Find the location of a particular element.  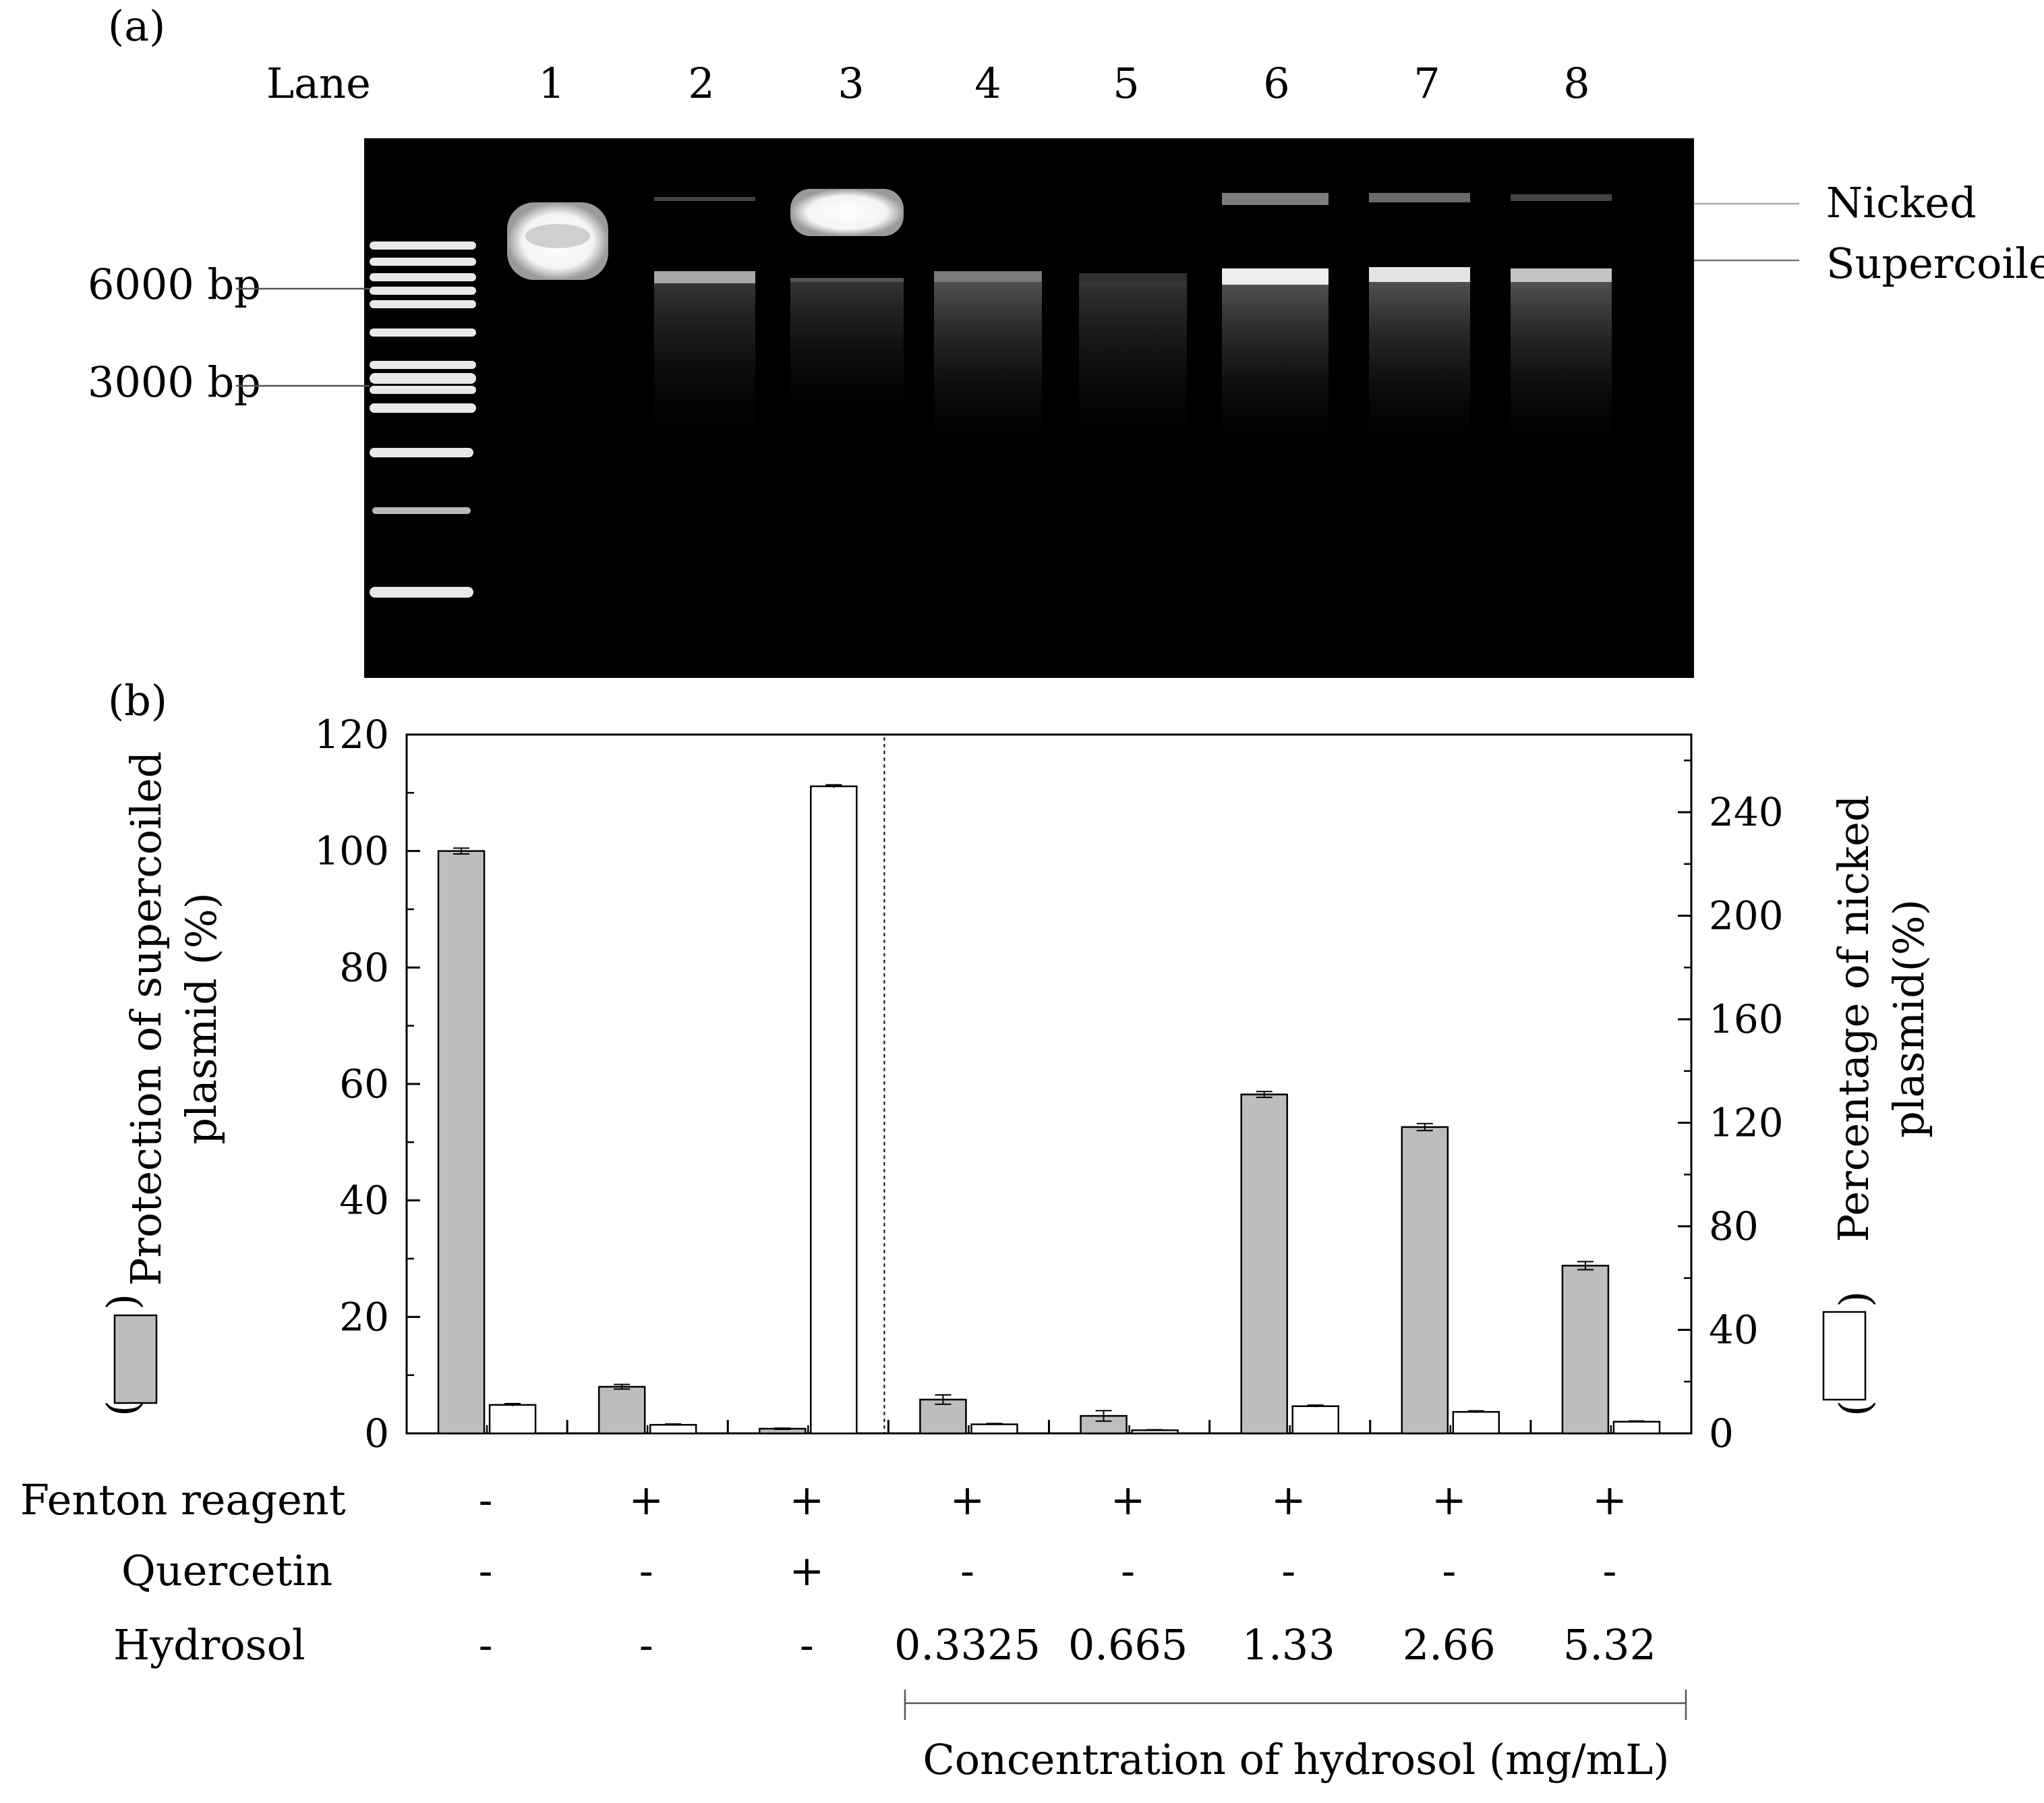

lane-number-3: 3 is located at coordinates (851, 84).